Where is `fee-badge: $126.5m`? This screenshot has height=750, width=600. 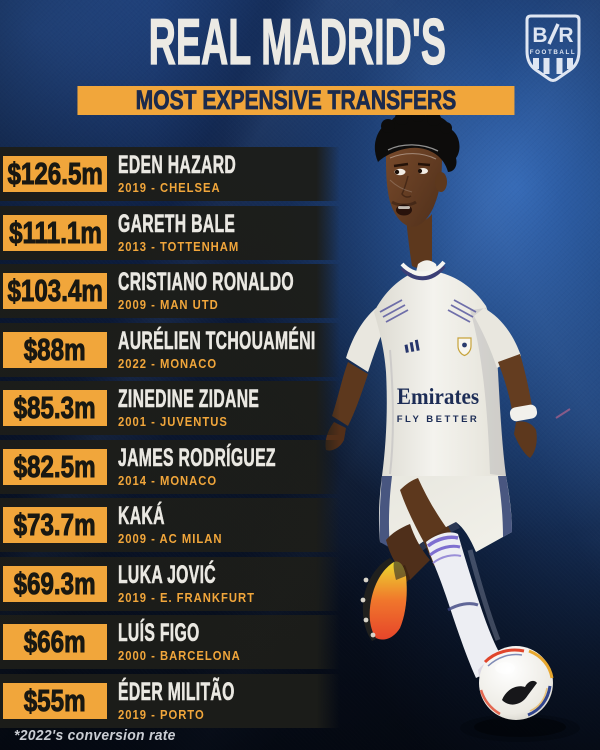
fee-badge: $126.5m is located at coordinates (55, 174).